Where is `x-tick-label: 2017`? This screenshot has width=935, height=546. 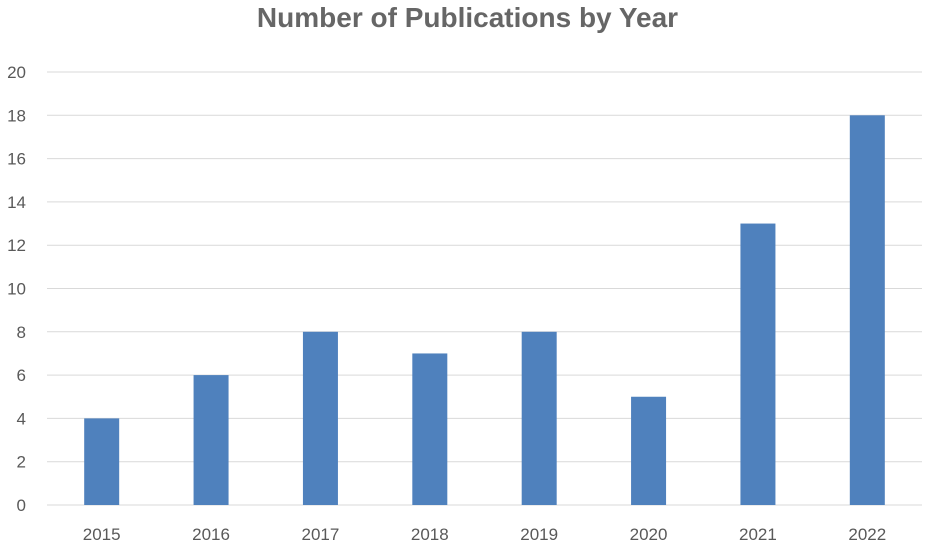 x-tick-label: 2017 is located at coordinates (321, 534).